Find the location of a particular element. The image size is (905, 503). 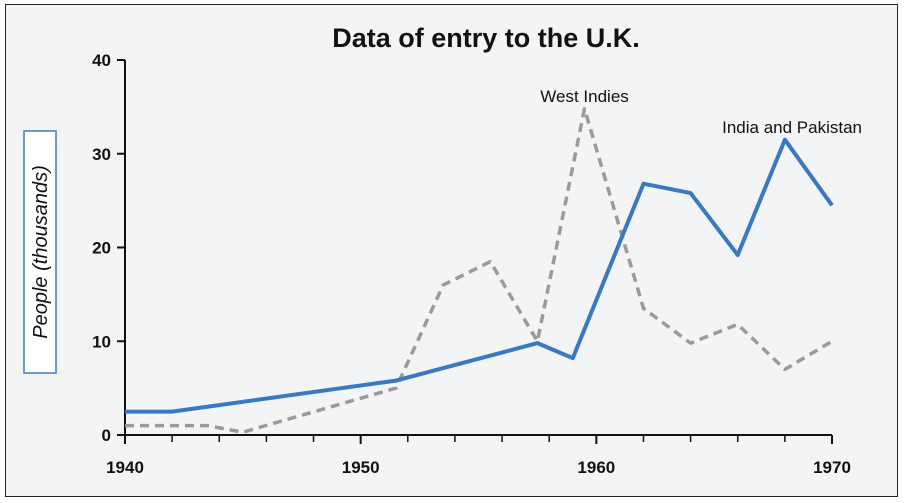

chart-title: Data of entry to the U.K. is located at coordinates (486, 38).